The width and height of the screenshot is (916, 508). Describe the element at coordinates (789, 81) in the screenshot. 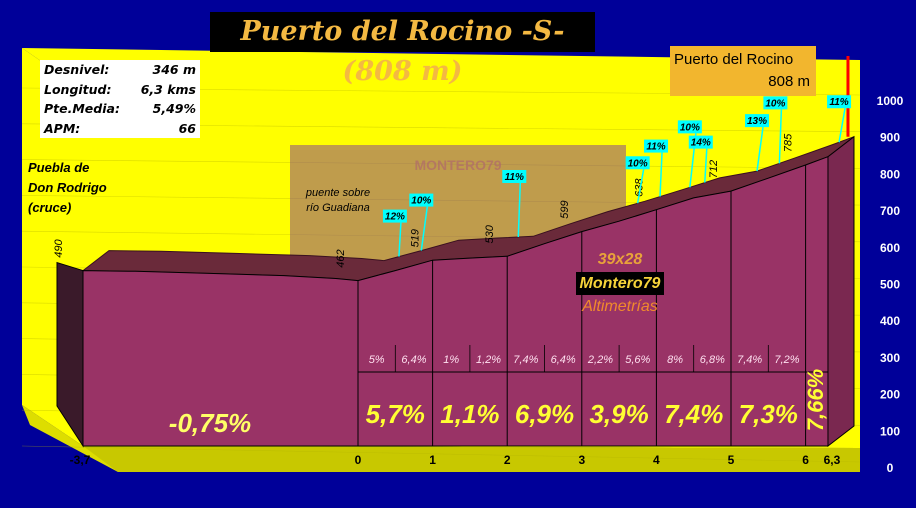

I see `summit-altitude: 808 m` at that location.